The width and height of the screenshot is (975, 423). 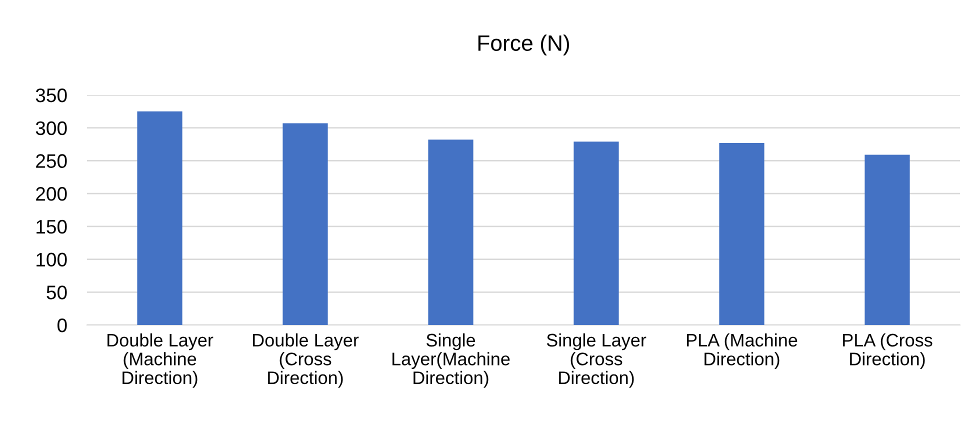 I want to click on chart-title: Force (N), so click(x=524, y=45).